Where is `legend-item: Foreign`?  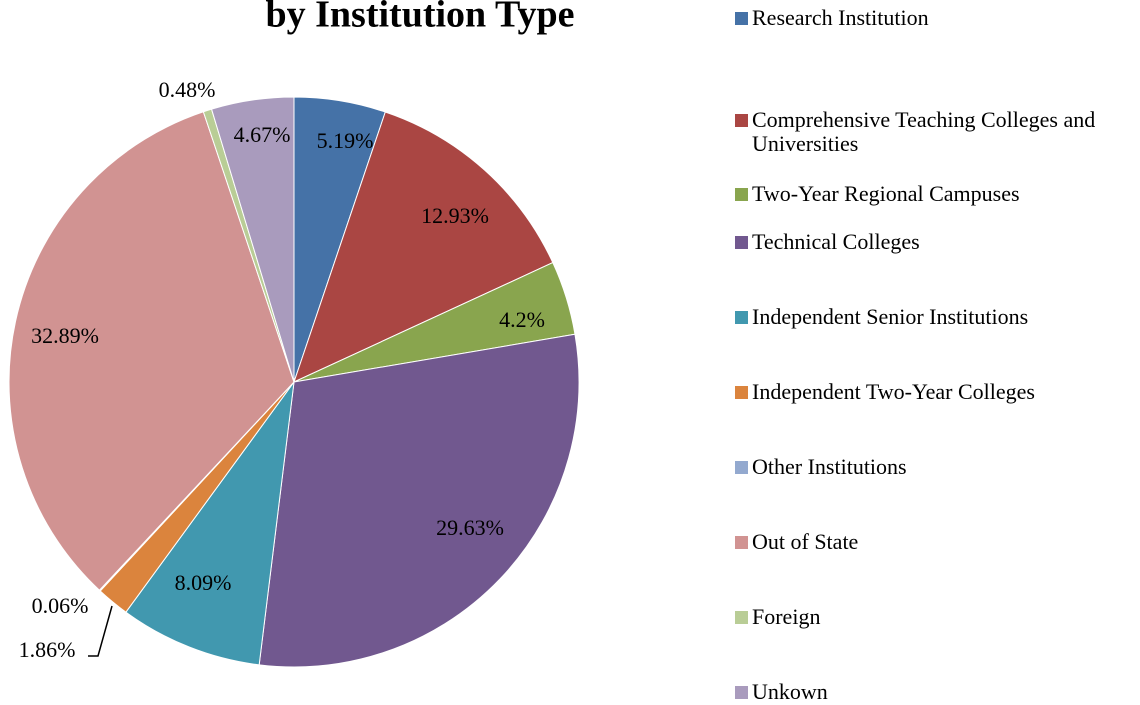 legend-item: Foreign is located at coordinates (925, 617).